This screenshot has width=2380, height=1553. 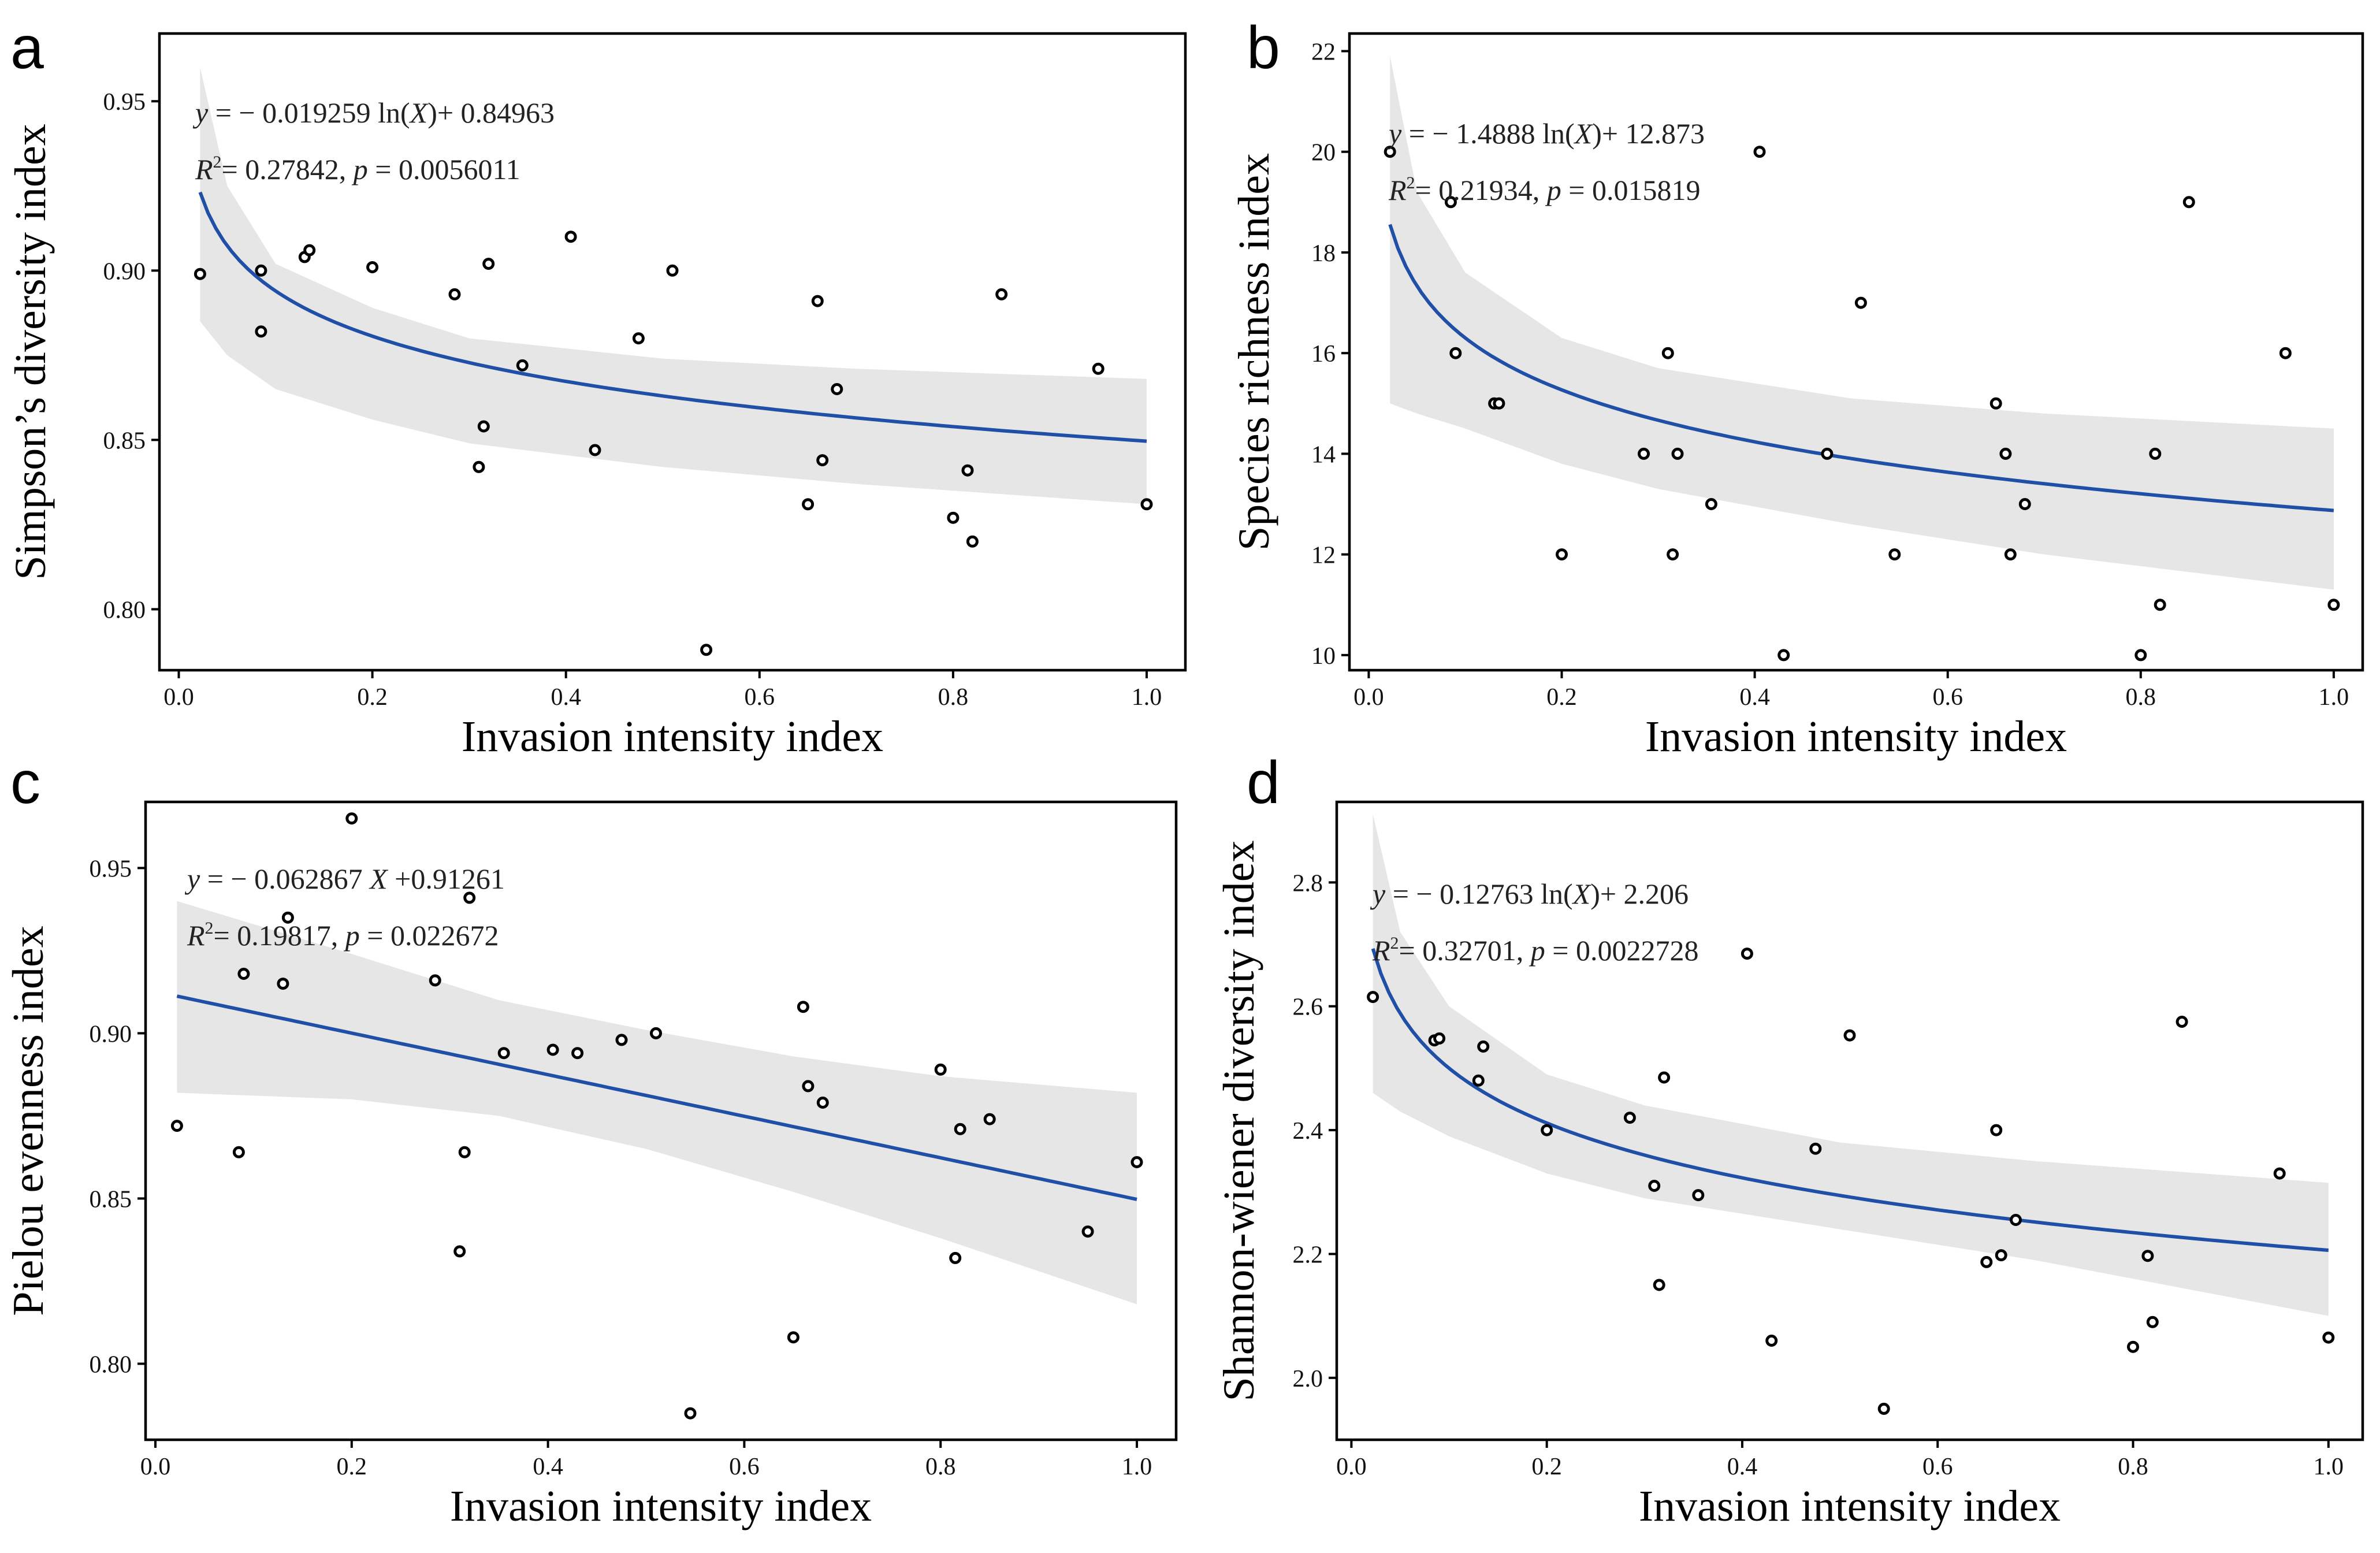 What do you see at coordinates (124, 102) in the screenshot?
I see `y-tick-label: 0.95` at bounding box center [124, 102].